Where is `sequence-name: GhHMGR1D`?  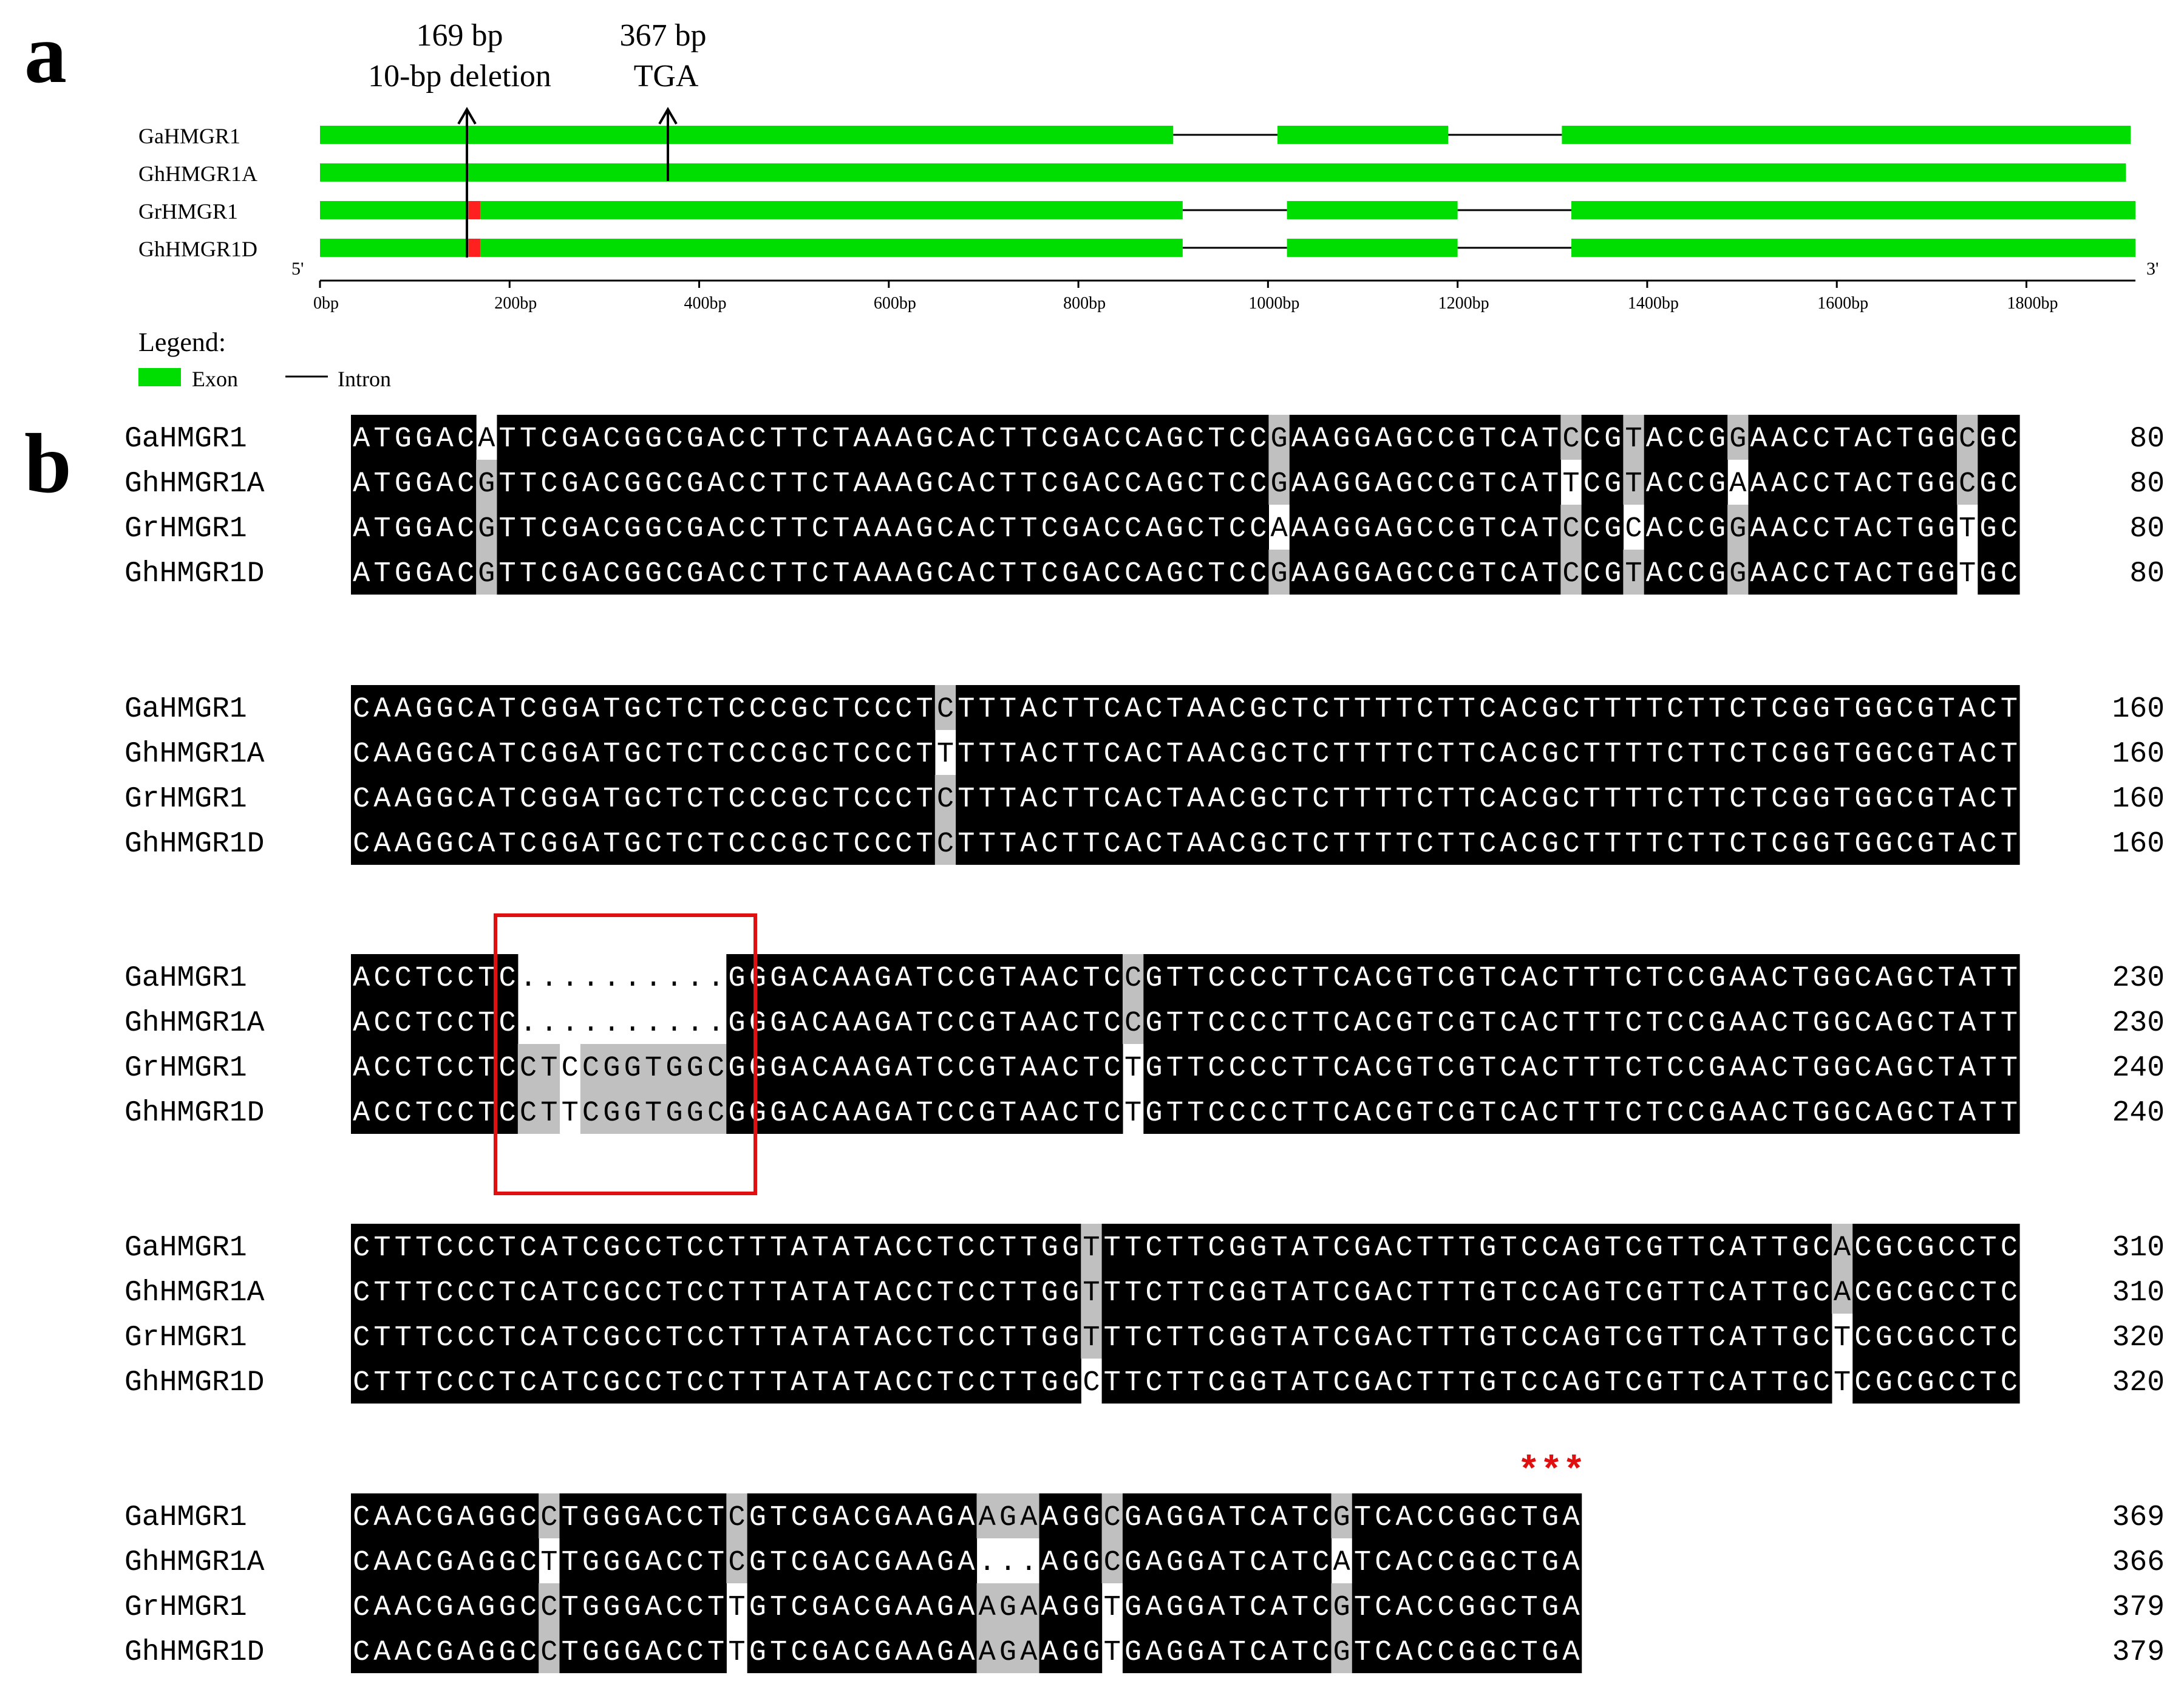 sequence-name: GhHMGR1D is located at coordinates (194, 1382).